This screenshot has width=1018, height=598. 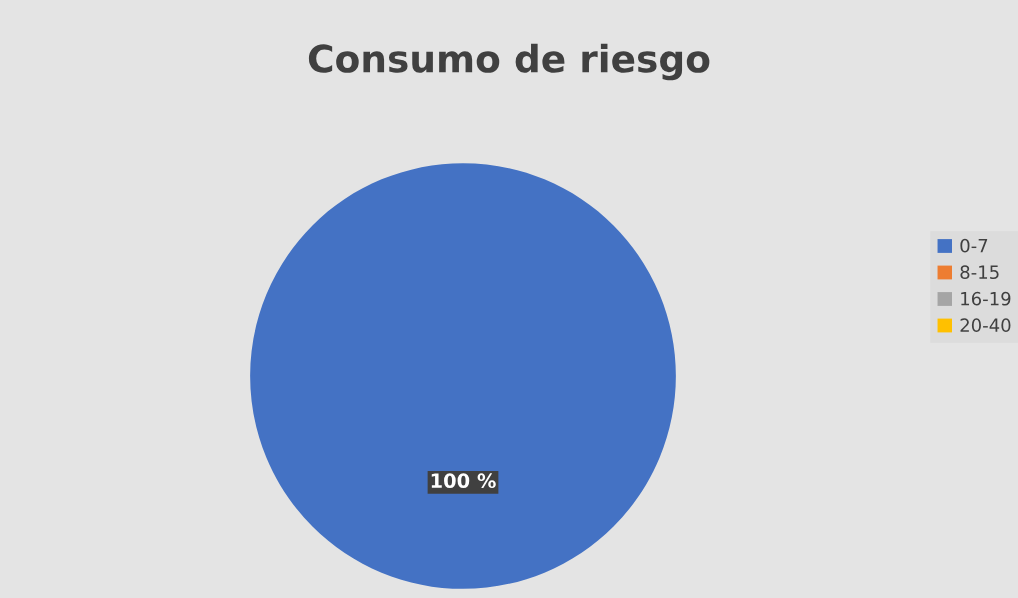 What do you see at coordinates (986, 298) in the screenshot?
I see `legend-label: 16-19` at bounding box center [986, 298].